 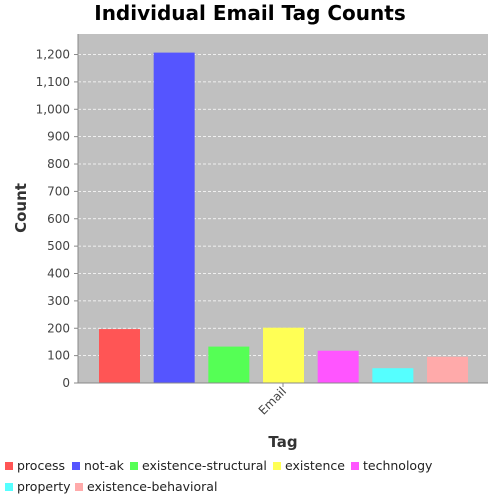 What do you see at coordinates (58, 301) in the screenshot?
I see `y-tick-label: 300` at bounding box center [58, 301].